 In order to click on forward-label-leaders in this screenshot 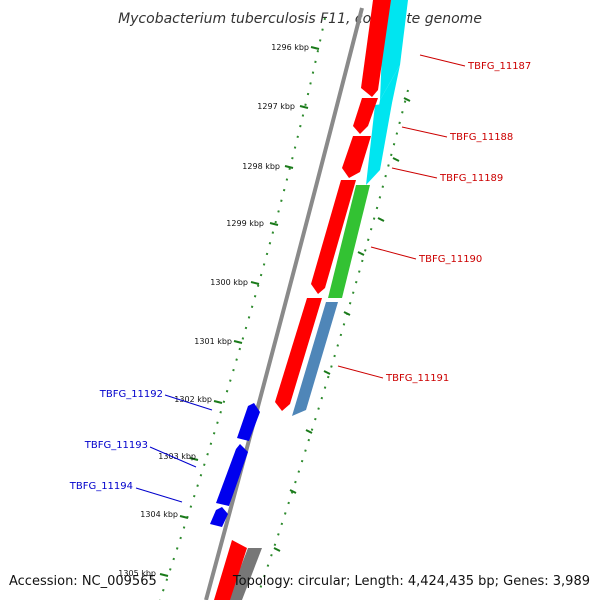, I will do `click(401, 216)`.